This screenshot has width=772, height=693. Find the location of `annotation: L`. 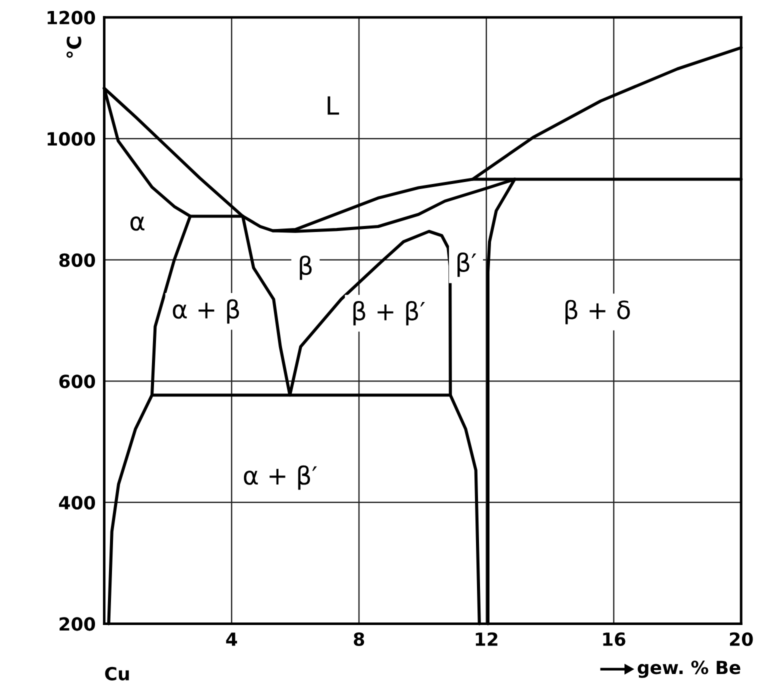

annotation: L is located at coordinates (334, 105).